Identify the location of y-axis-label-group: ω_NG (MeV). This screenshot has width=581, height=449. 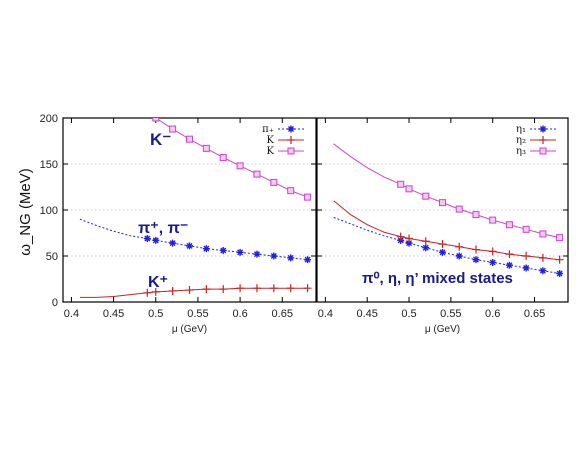
(25, 212).